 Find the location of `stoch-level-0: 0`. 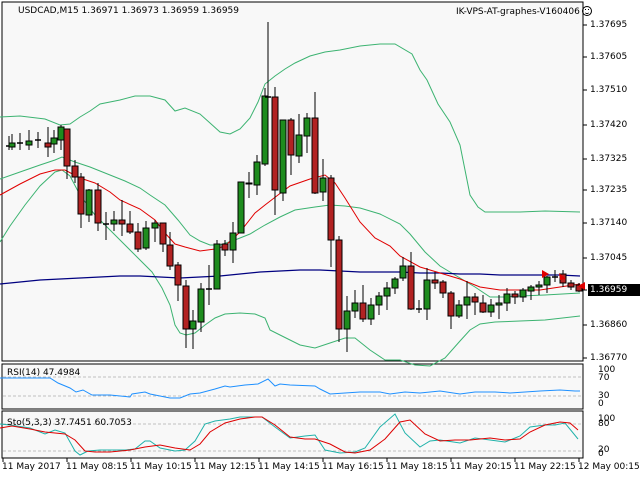

stoch-level-0: 0 is located at coordinates (601, 454).